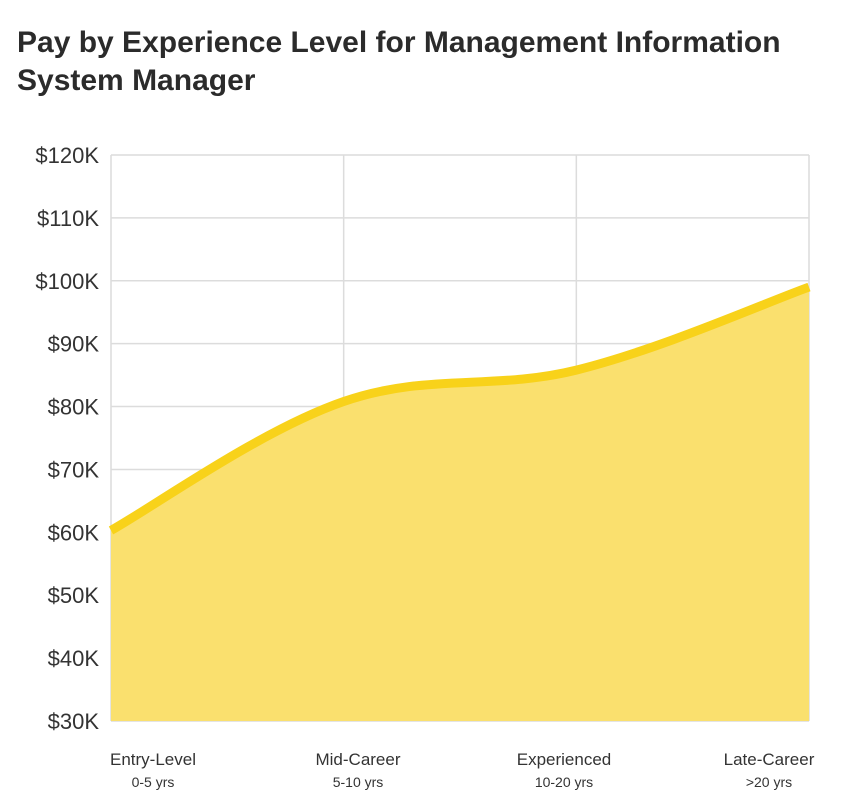 The image size is (853, 805). I want to click on x-category-sublabel: 0-5 yrs, so click(153, 782).